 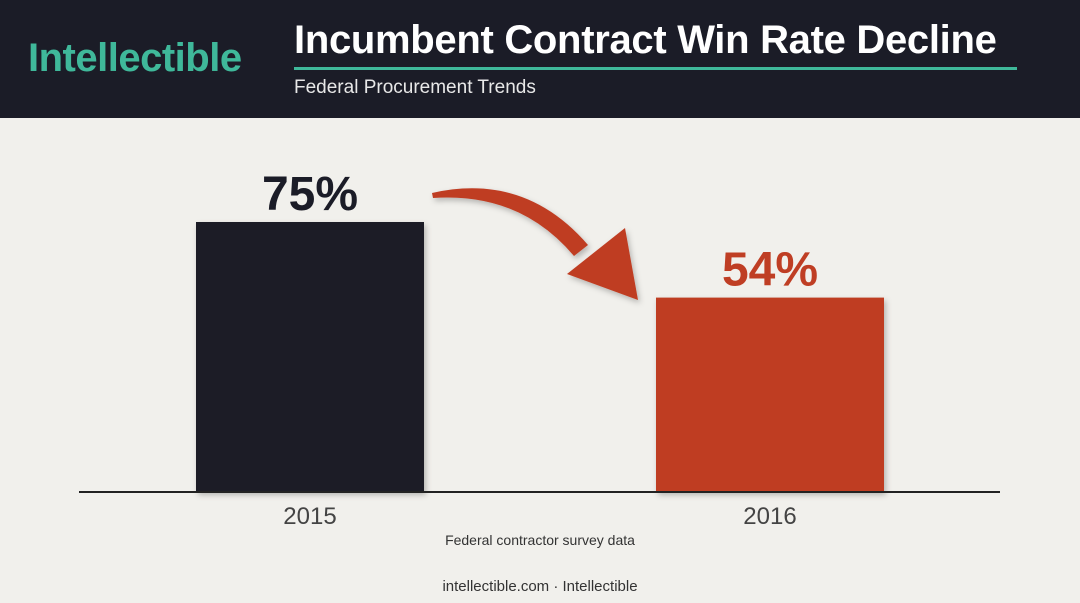 What do you see at coordinates (309, 516) in the screenshot?
I see `tick-label-2015: 2015` at bounding box center [309, 516].